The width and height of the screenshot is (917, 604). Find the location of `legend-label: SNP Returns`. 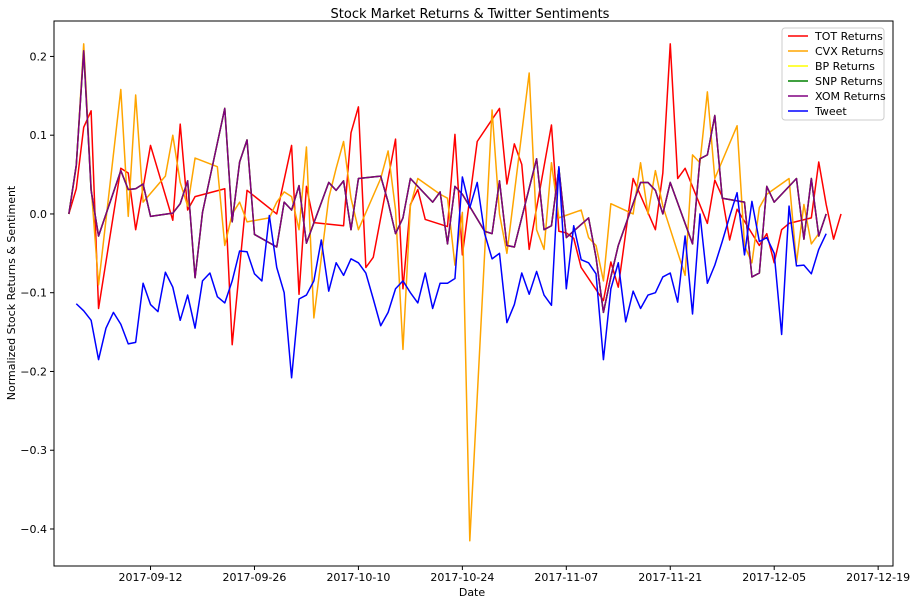

legend-label: SNP Returns is located at coordinates (849, 81).